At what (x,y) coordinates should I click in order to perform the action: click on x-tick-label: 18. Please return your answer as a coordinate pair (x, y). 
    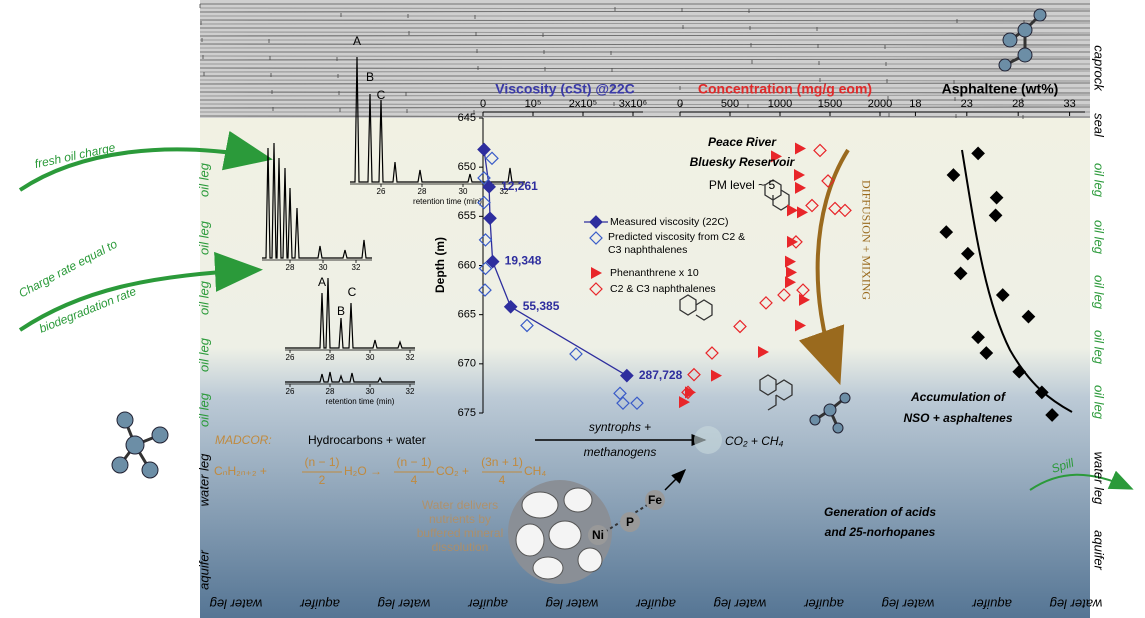
    Looking at the image, I should click on (915, 104).